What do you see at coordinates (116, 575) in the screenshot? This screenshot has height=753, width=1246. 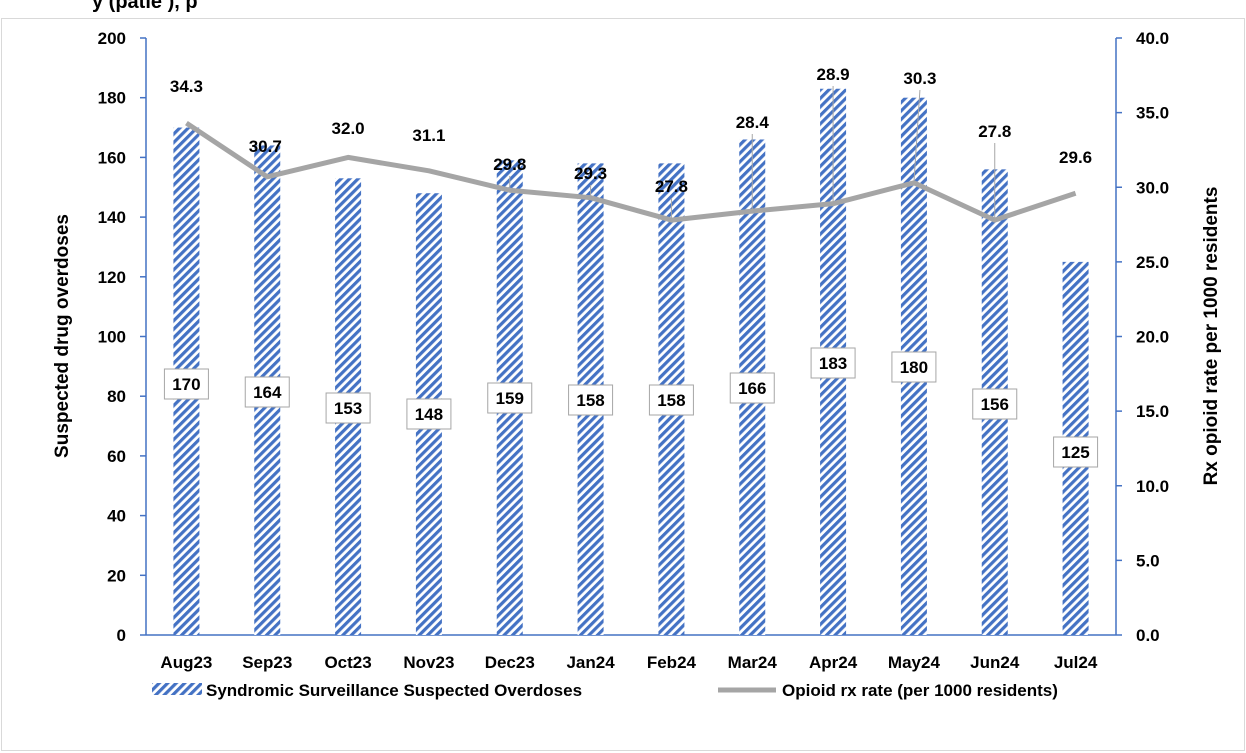 I see `y-tick-label: 20` at bounding box center [116, 575].